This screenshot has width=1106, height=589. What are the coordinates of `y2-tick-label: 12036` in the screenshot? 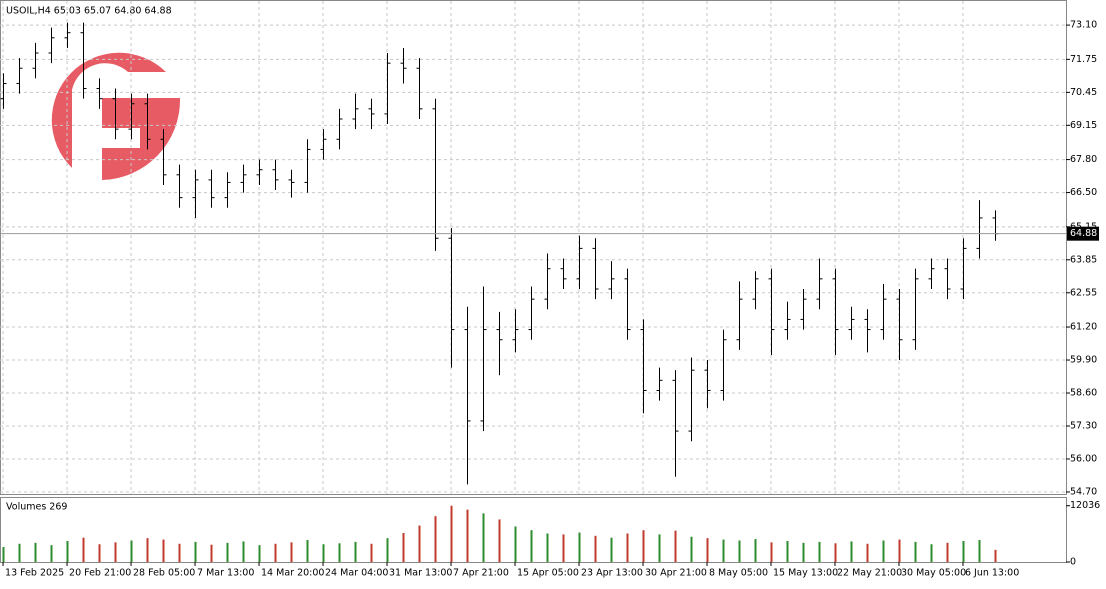 It's located at (1085, 505).